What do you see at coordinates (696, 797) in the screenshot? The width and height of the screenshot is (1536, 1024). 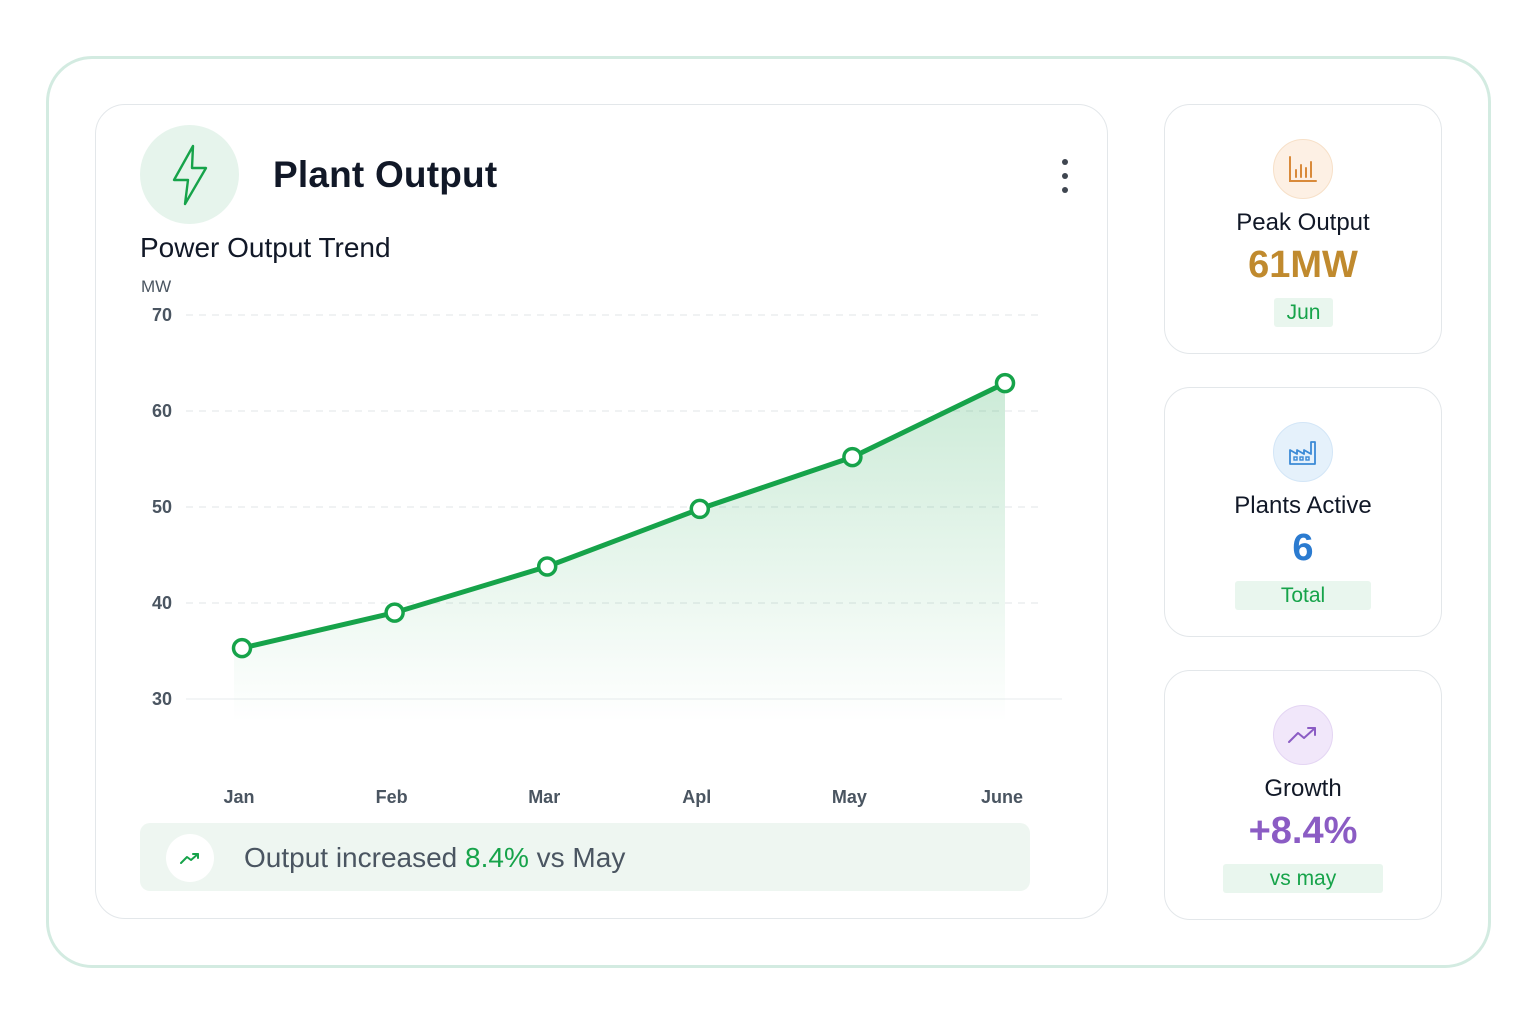 I see `x-tick-label: Apl` at bounding box center [696, 797].